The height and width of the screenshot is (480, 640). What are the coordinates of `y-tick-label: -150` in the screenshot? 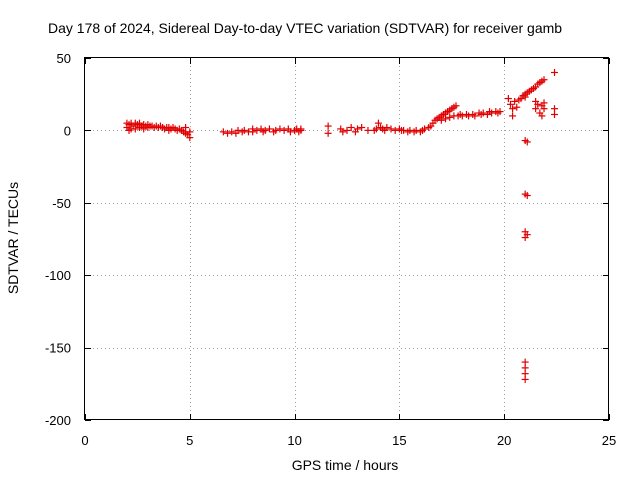 It's located at (58, 348).